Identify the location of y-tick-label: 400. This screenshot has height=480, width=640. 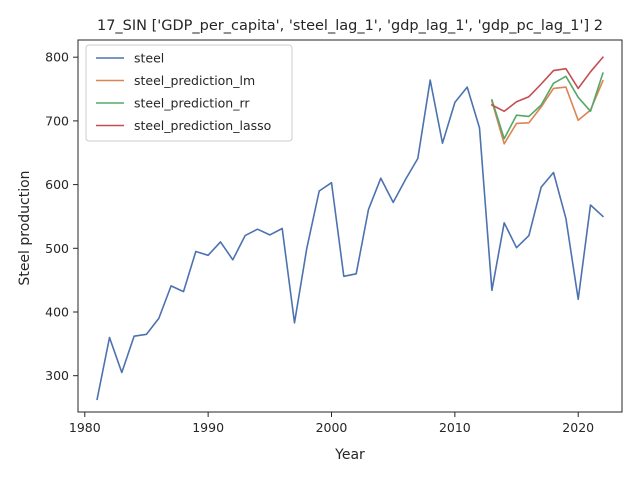
(57, 311).